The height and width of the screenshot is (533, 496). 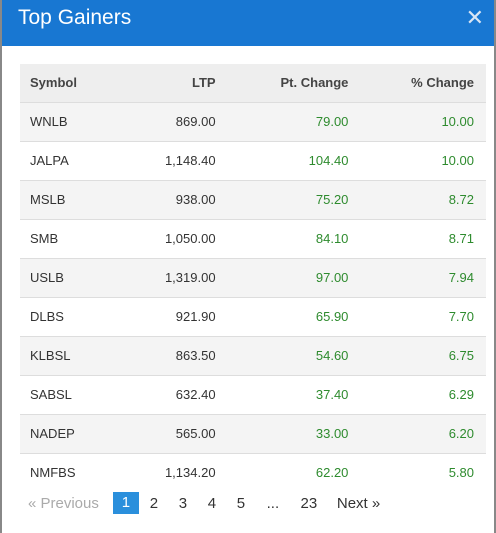 What do you see at coordinates (253, 472) in the screenshot?
I see `table-row: NMFBS 1,134.20 62.20 5.80` at bounding box center [253, 472].